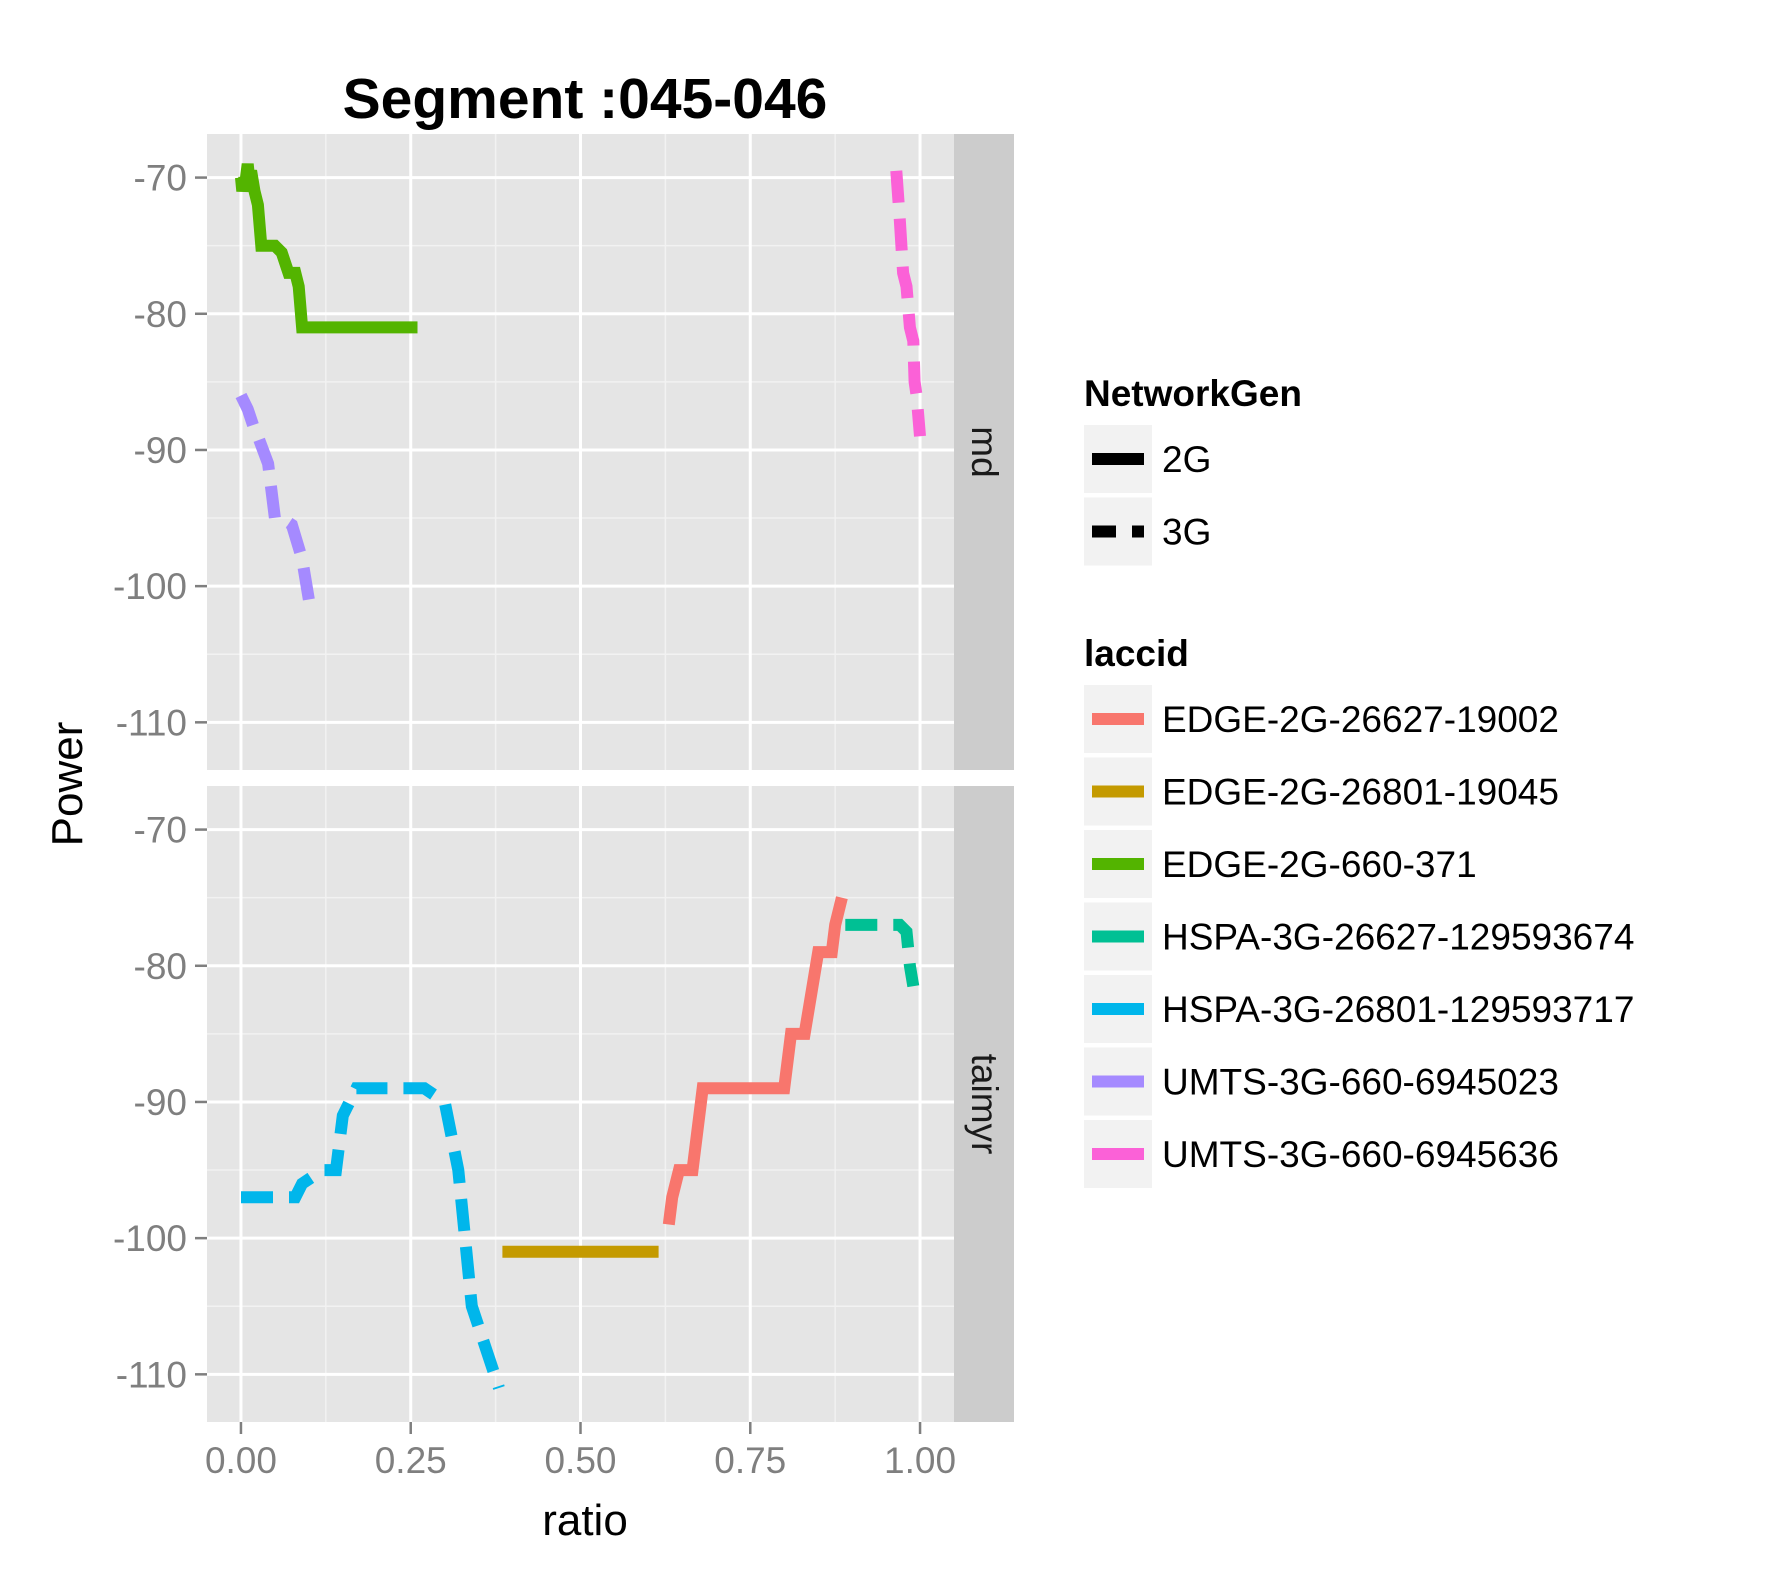  What do you see at coordinates (1186, 532) in the screenshot?
I see `legend-label: 3G` at bounding box center [1186, 532].